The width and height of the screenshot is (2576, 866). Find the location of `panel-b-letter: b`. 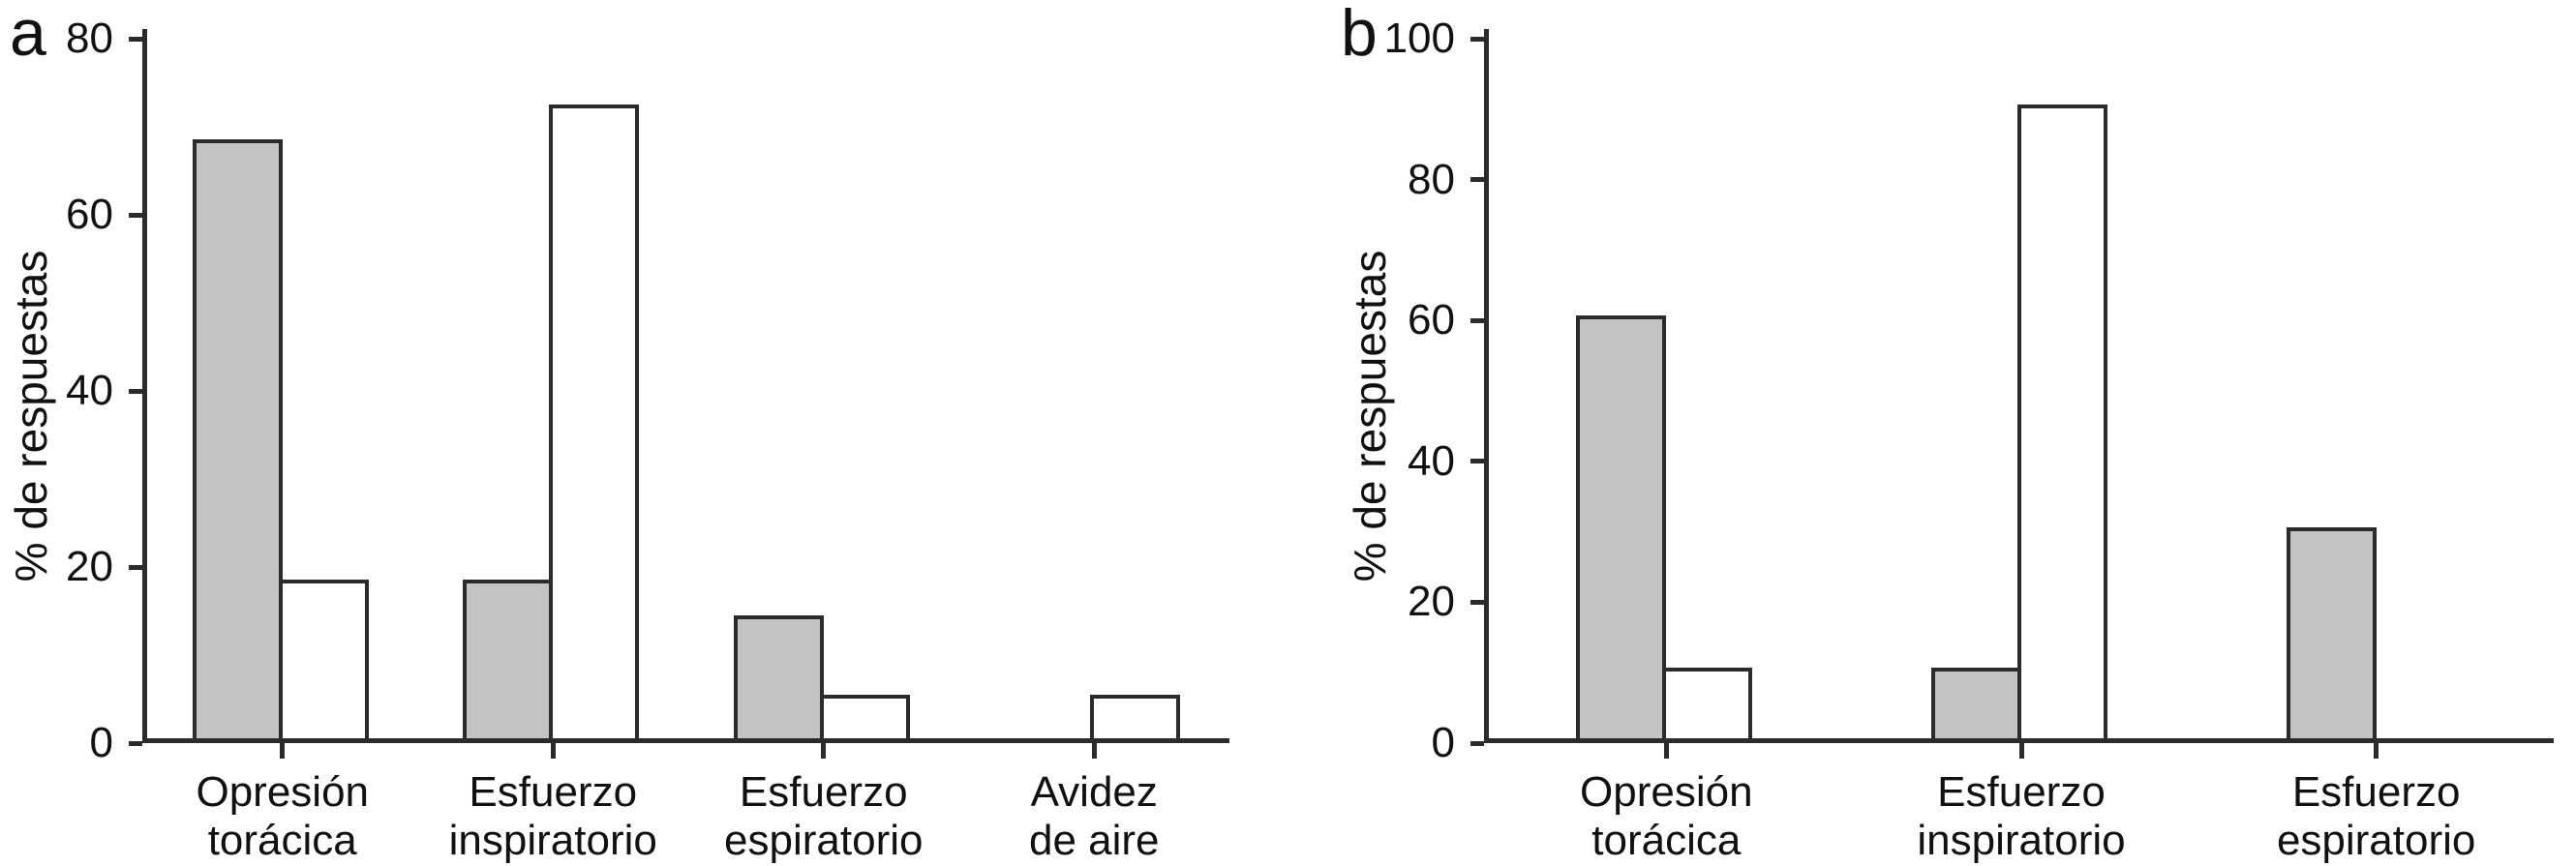

panel-b-letter: b is located at coordinates (1359, 35).